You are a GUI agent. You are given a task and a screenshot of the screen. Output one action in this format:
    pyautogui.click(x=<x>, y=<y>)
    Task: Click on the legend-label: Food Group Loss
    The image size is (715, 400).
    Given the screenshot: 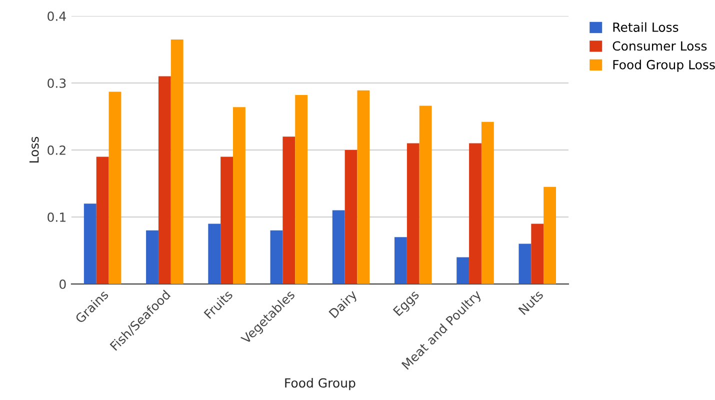 What is the action you would take?
    pyautogui.click(x=664, y=66)
    